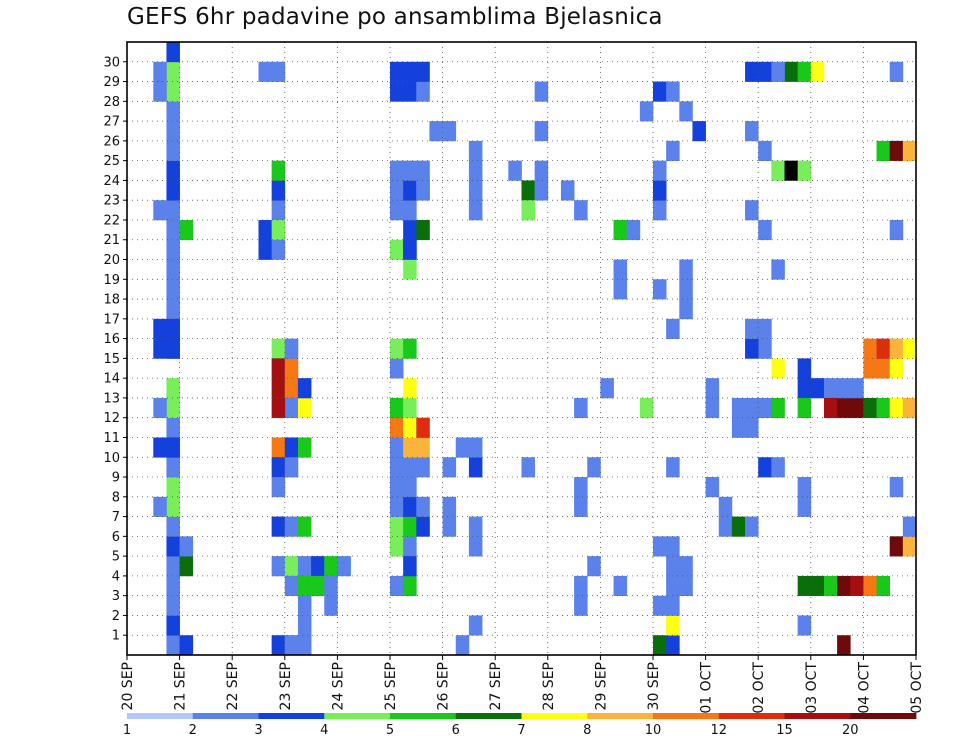 This screenshot has height=742, width=960. Describe the element at coordinates (111, 458) in the screenshot. I see `y-tick-label: 10` at that location.